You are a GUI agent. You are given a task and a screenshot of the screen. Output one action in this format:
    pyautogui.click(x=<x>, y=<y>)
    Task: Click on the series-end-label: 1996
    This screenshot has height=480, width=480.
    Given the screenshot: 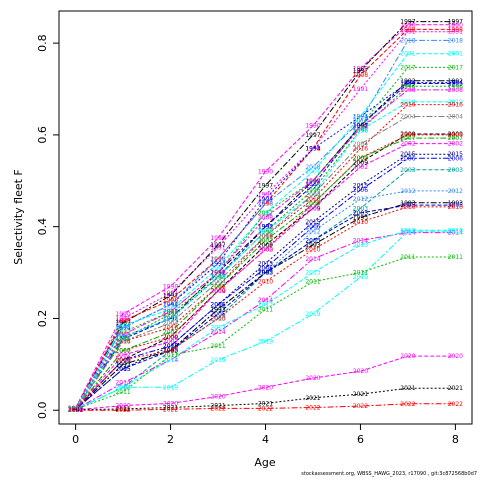 What is the action you would take?
    pyautogui.click(x=455, y=86)
    